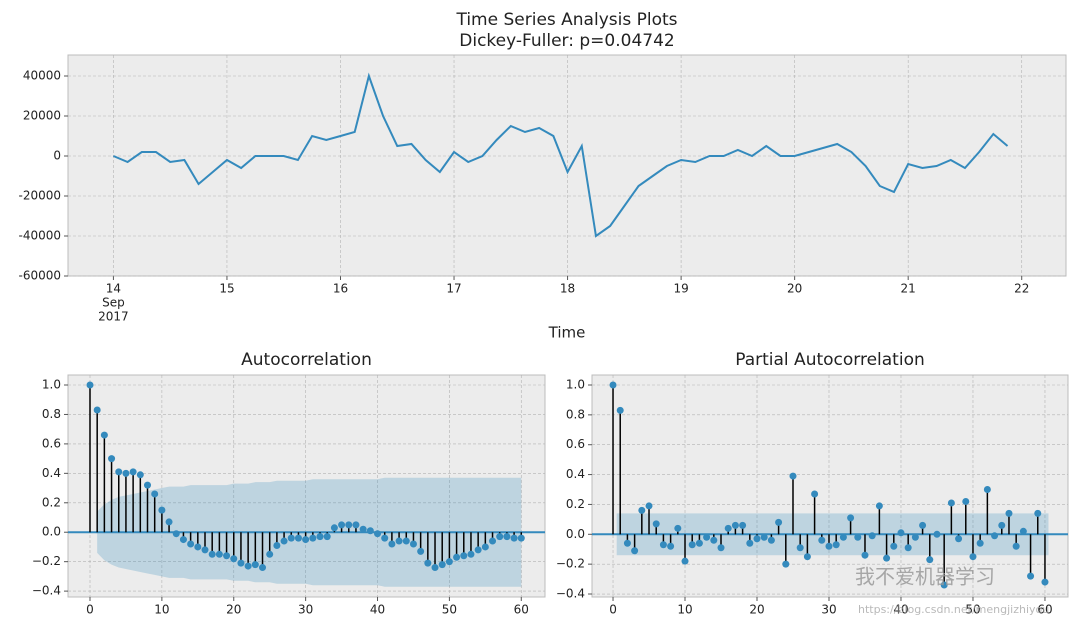 The width and height of the screenshot is (1080, 627). What do you see at coordinates (226, 289) in the screenshot?
I see `x-tick-label: 15` at bounding box center [226, 289].